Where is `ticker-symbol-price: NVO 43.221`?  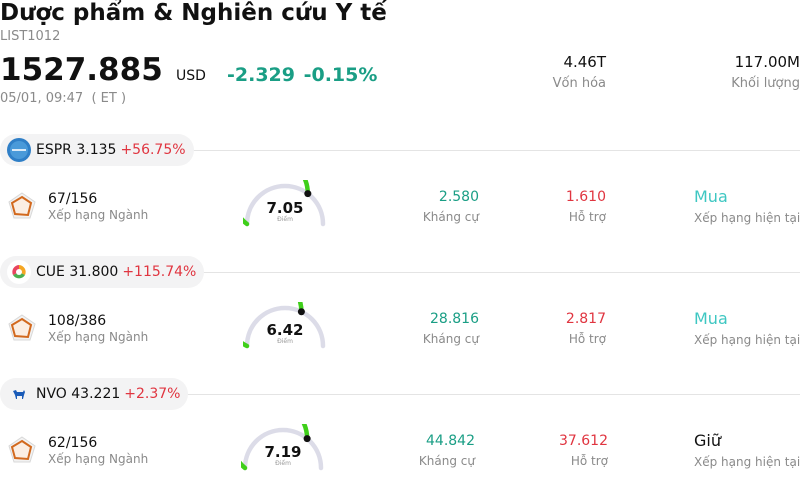
ticker-symbol-price: NVO 43.221 is located at coordinates (78, 394).